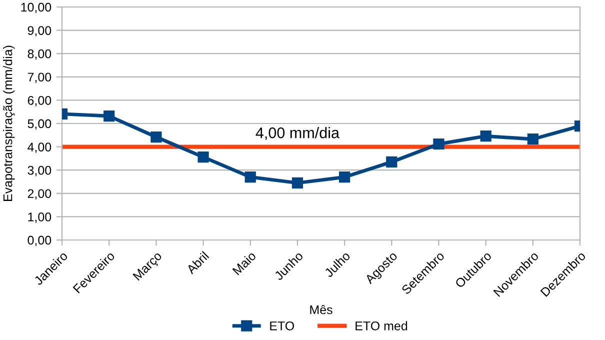  I want to click on y-tick-label: 7,00, so click(40, 78).